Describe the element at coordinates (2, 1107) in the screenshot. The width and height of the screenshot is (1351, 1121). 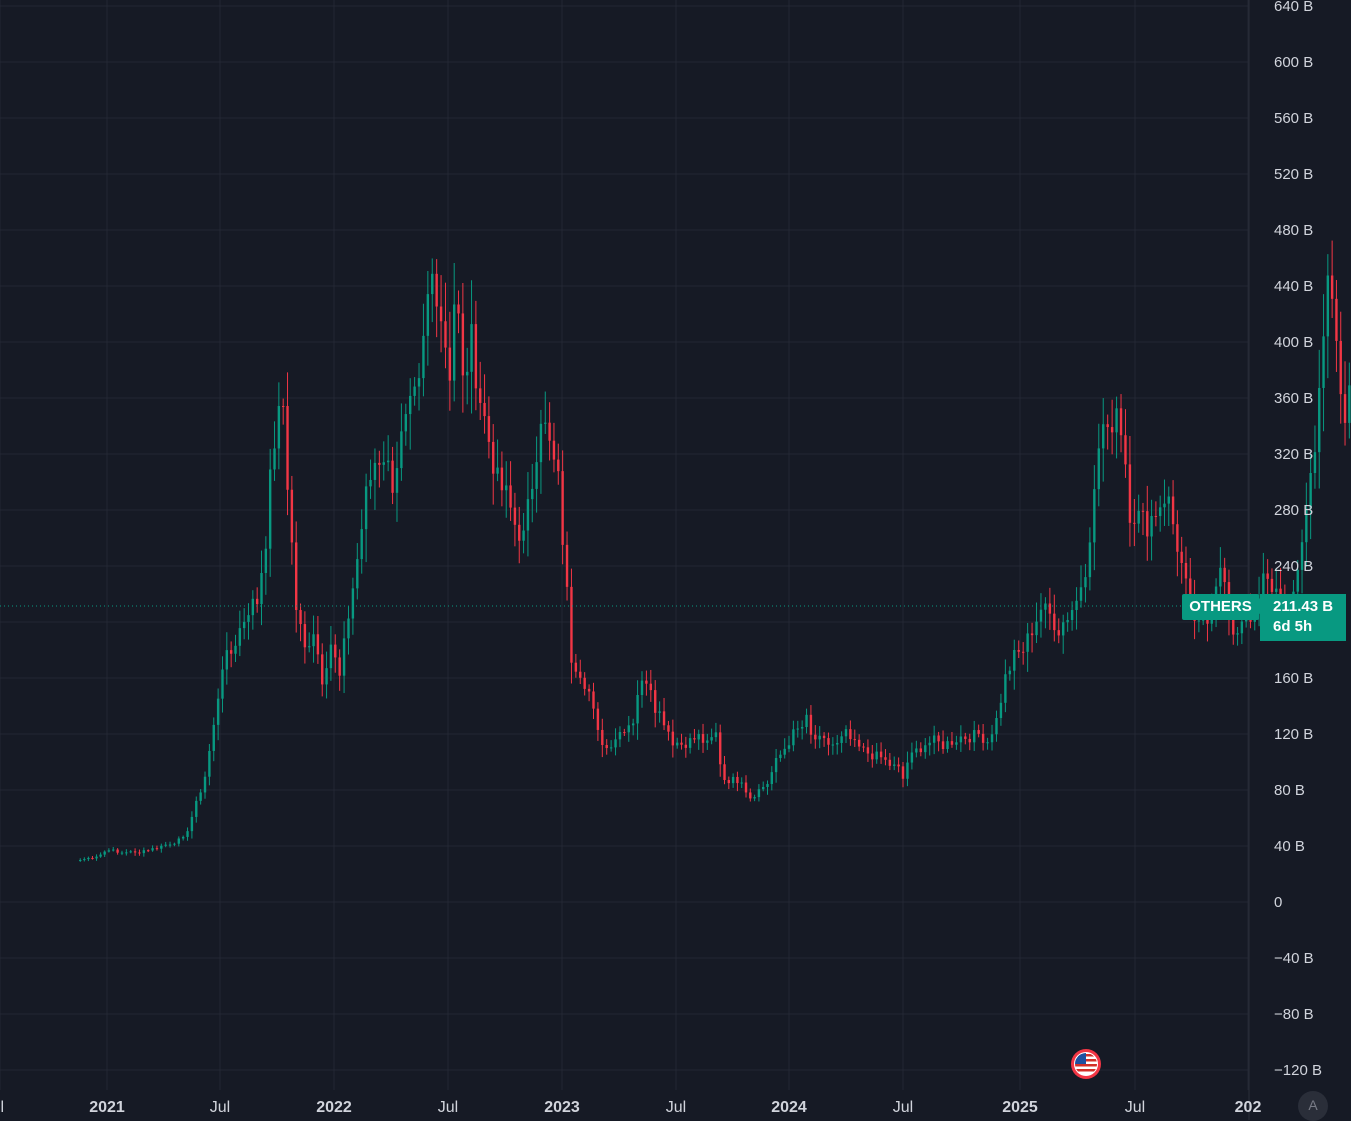
I see `time-tick-label: l` at that location.